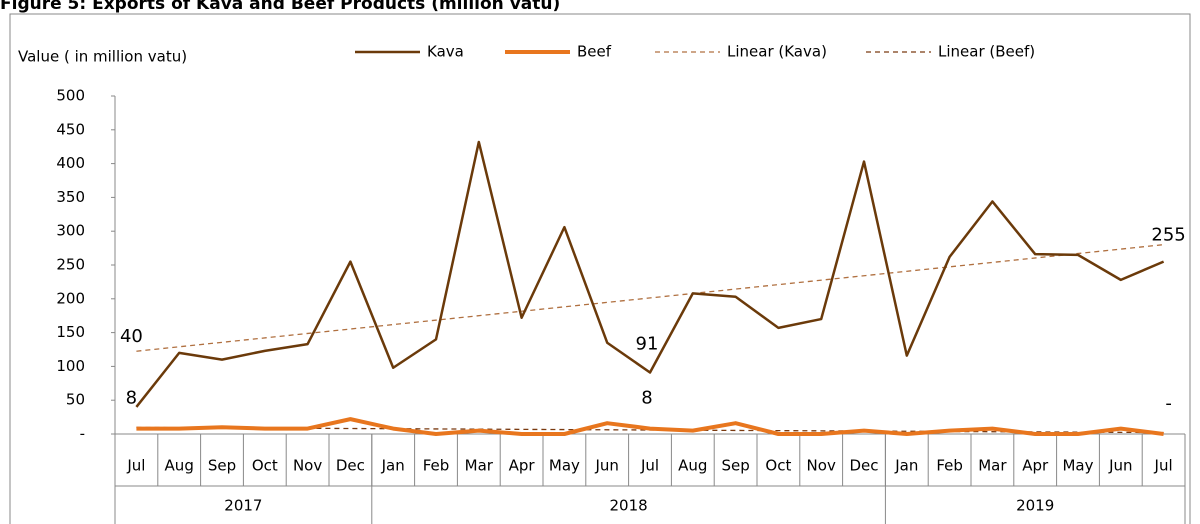 Image resolution: width=1200 pixels, height=524 pixels. Describe the element at coordinates (102, 57) in the screenshot. I see `y-axis-label: Value ( in million vatu)` at that location.